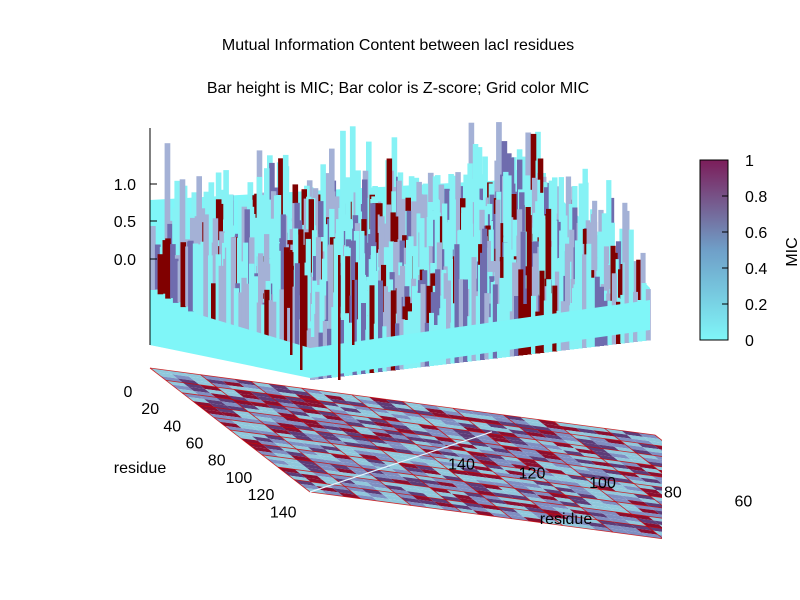 The height and width of the screenshot is (600, 800). What do you see at coordinates (291, 302) in the screenshot?
I see `bar-spike` at bounding box center [291, 302].